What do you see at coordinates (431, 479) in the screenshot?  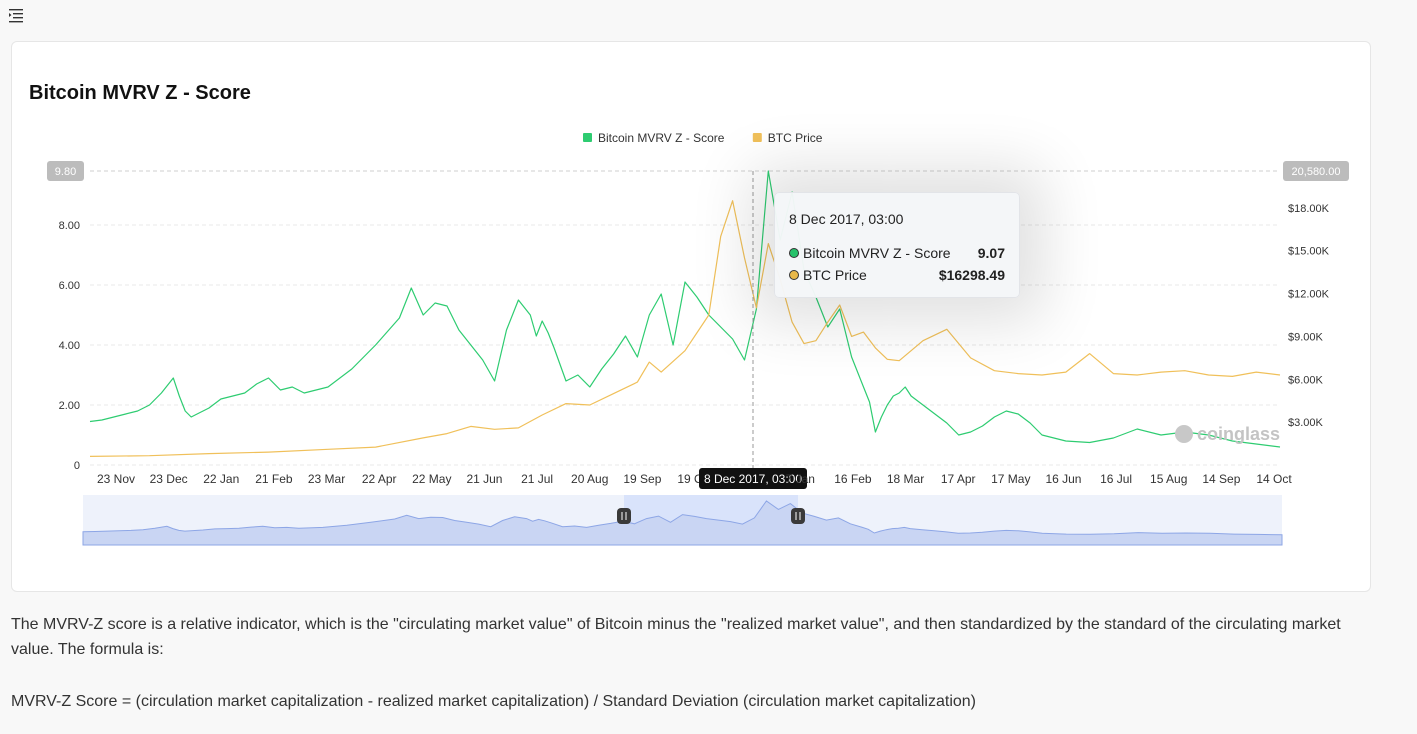 I see `x-tick-6: 22 May` at bounding box center [431, 479].